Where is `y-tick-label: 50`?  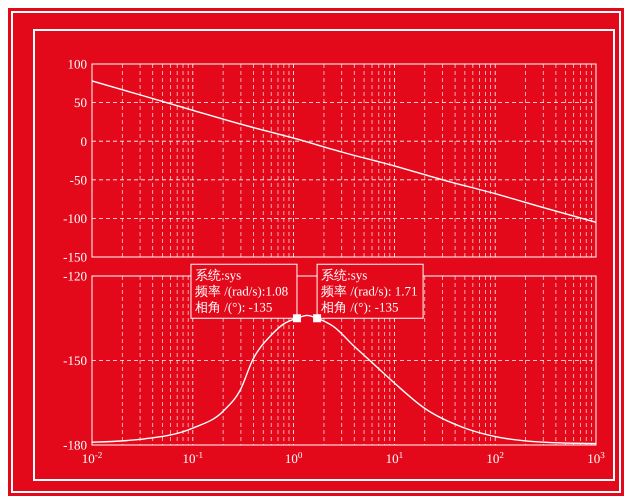 y-tick-label: 50 is located at coordinates (80, 102).